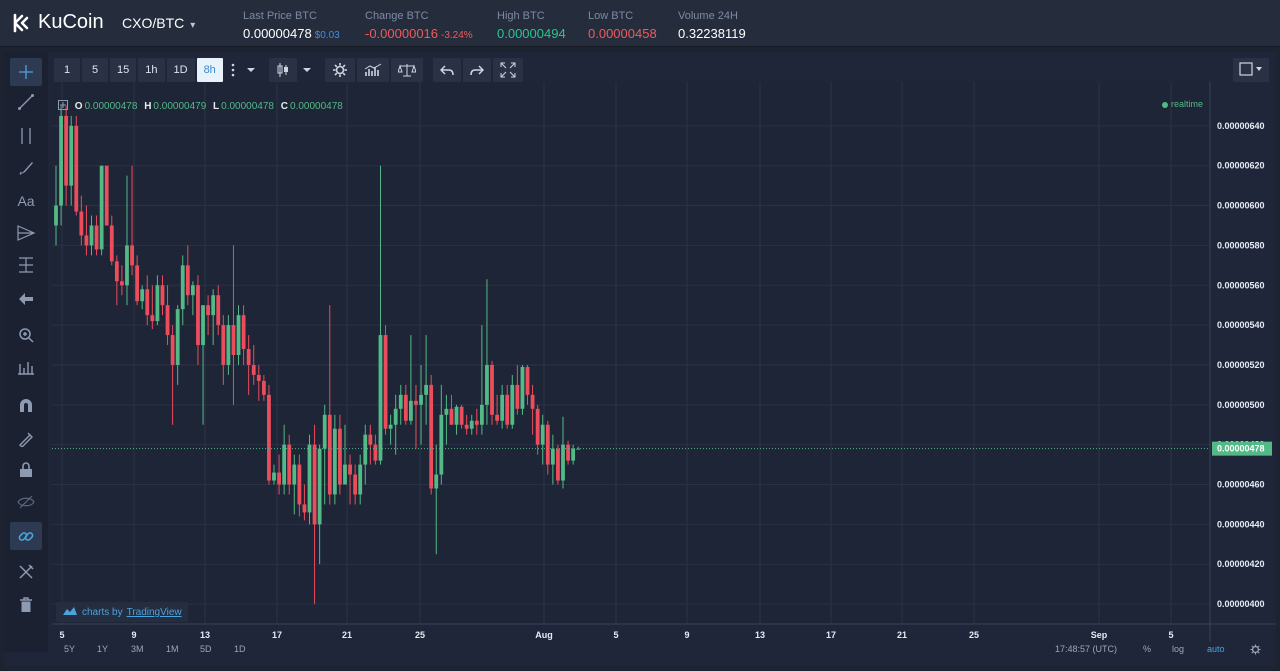 The width and height of the screenshot is (1280, 671). I want to click on fullscreen-icon, so click(507, 70).